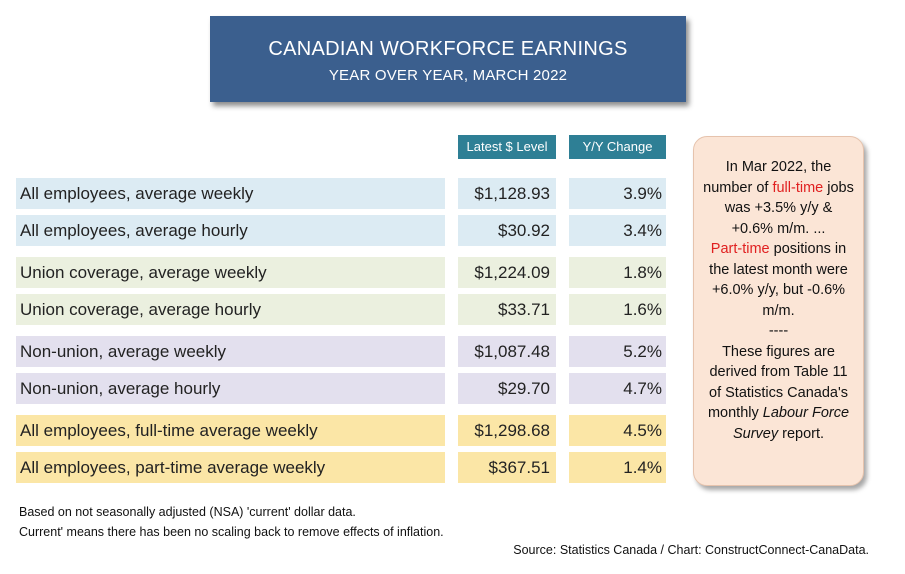 The height and width of the screenshot is (574, 905). What do you see at coordinates (767, 177) in the screenshot?
I see `callout-text-1a: In Mar 2022, the number of` at bounding box center [767, 177].